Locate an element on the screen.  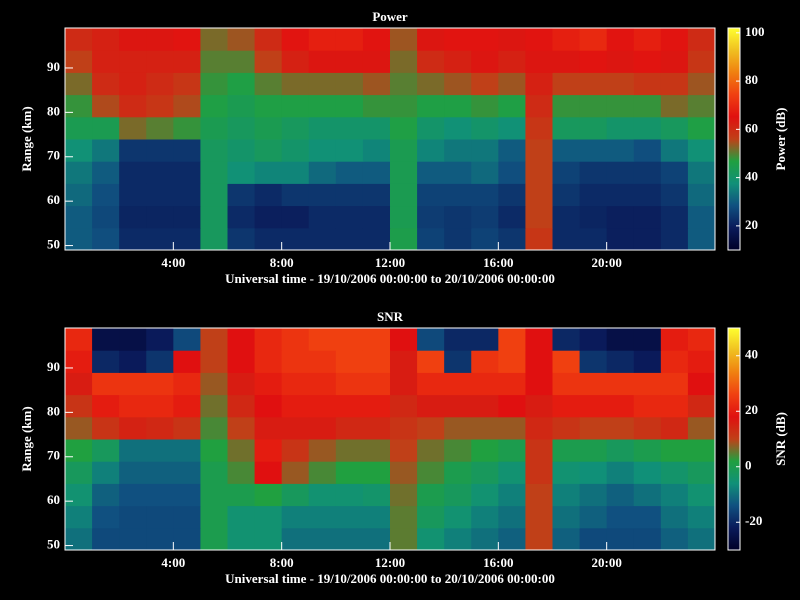
y-tick-label: 70 is located at coordinates (53, 155).